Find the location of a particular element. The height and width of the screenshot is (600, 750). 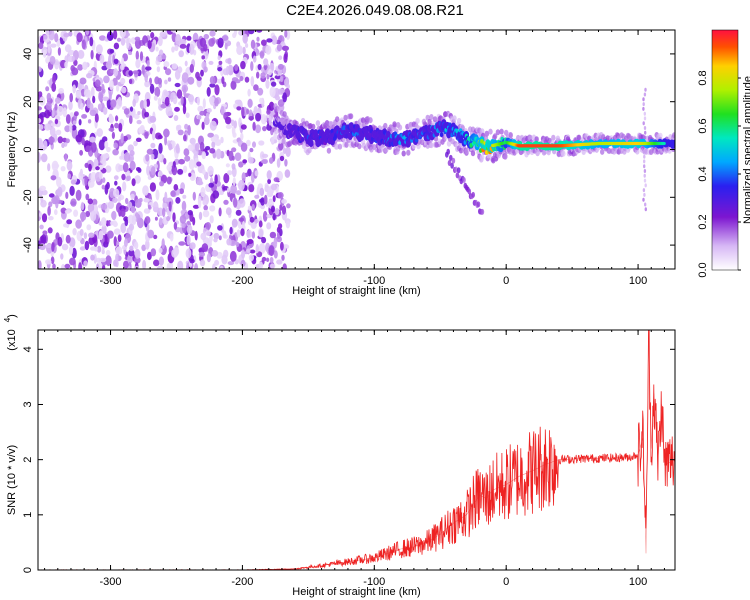

heatmap-ytick-label: 20 is located at coordinates (28, 102).